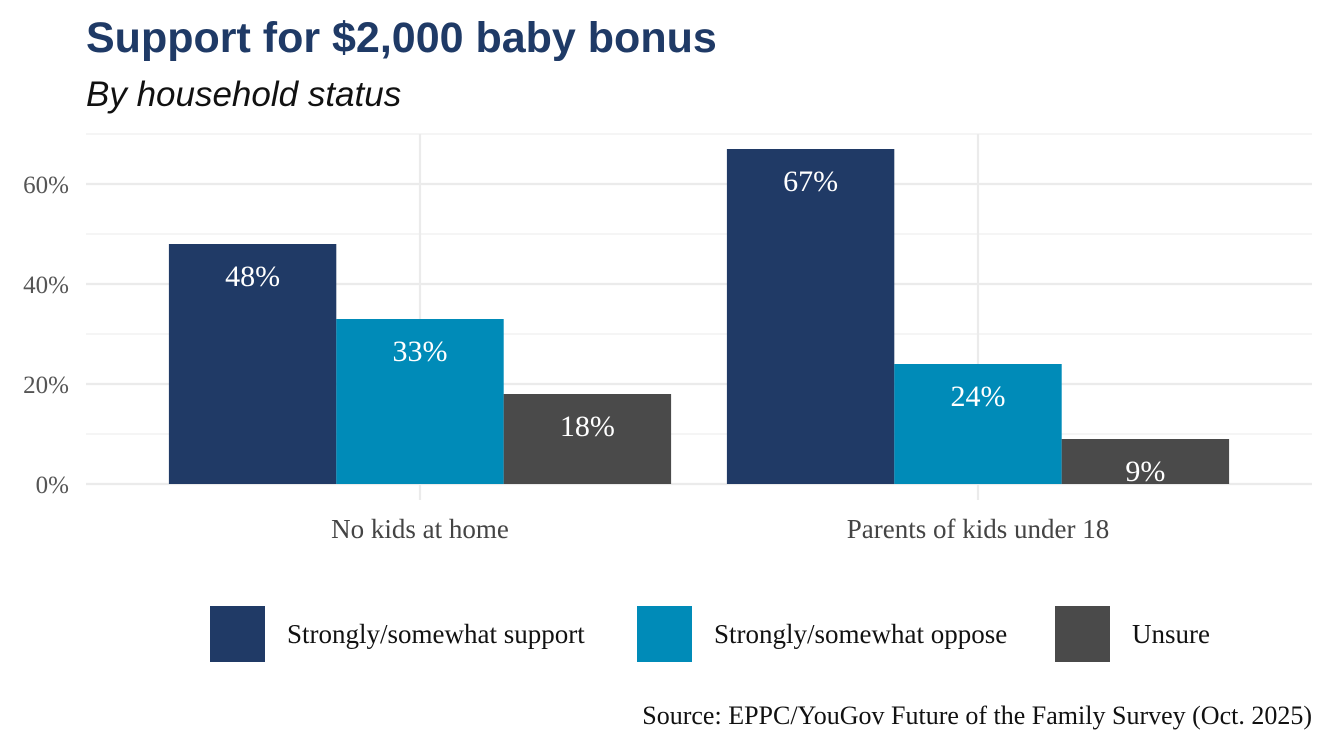 This screenshot has width=1333, height=750. I want to click on legend-label: Strongly/somewhat support, so click(436, 634).